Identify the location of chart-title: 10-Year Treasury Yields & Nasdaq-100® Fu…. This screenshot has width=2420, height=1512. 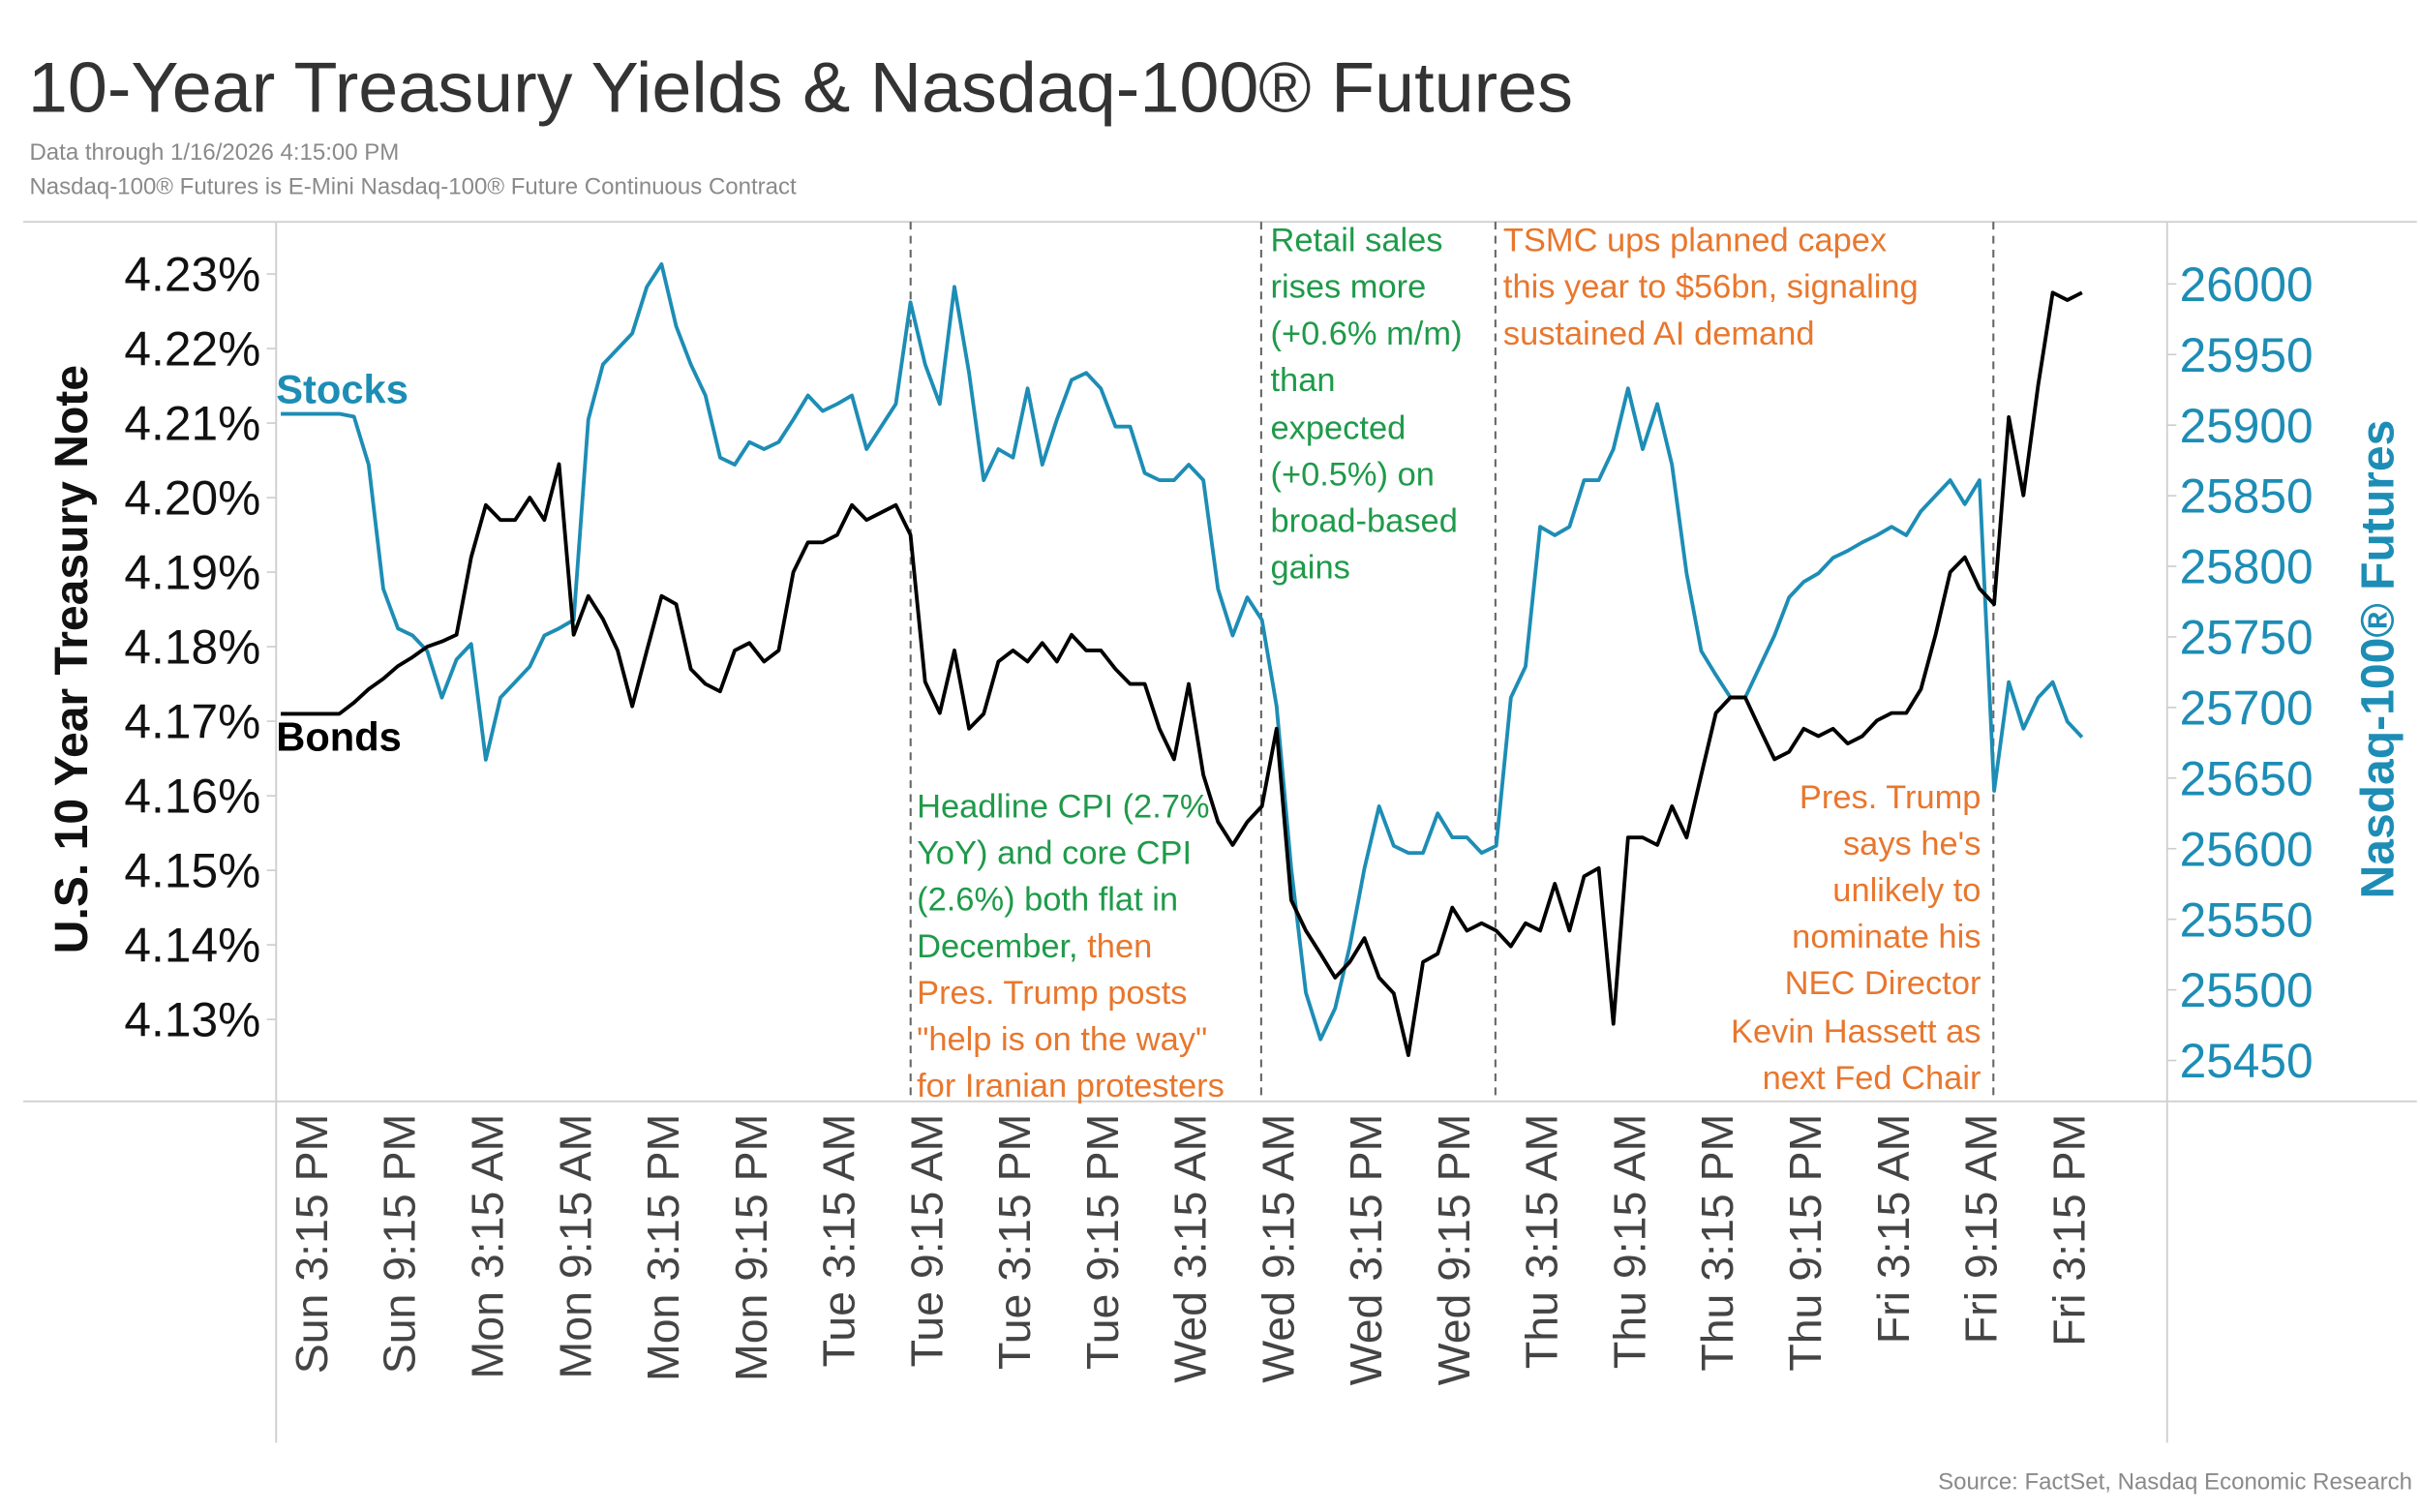
(800, 86).